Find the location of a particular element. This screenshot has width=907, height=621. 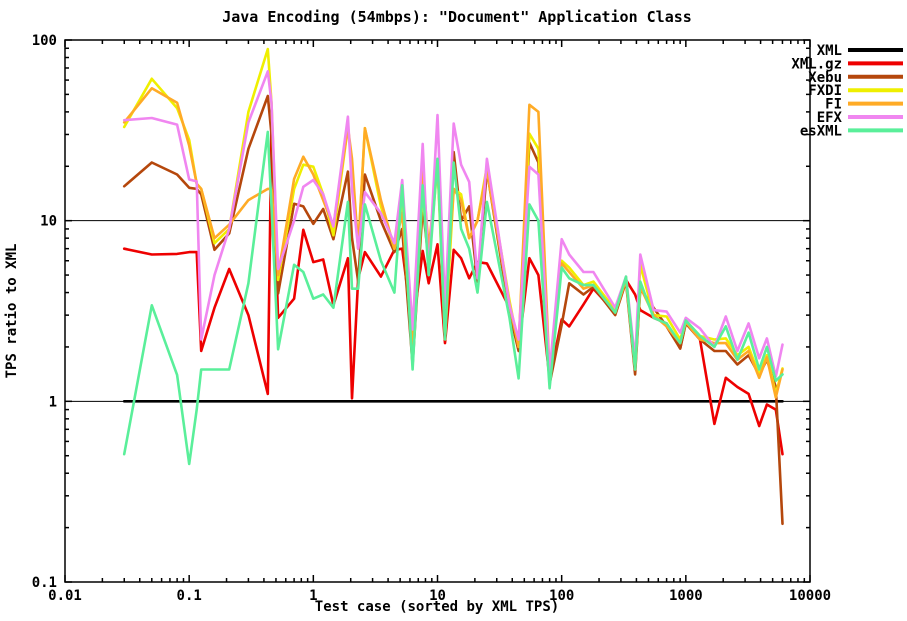

y-tick-label: 100 is located at coordinates (44, 41).